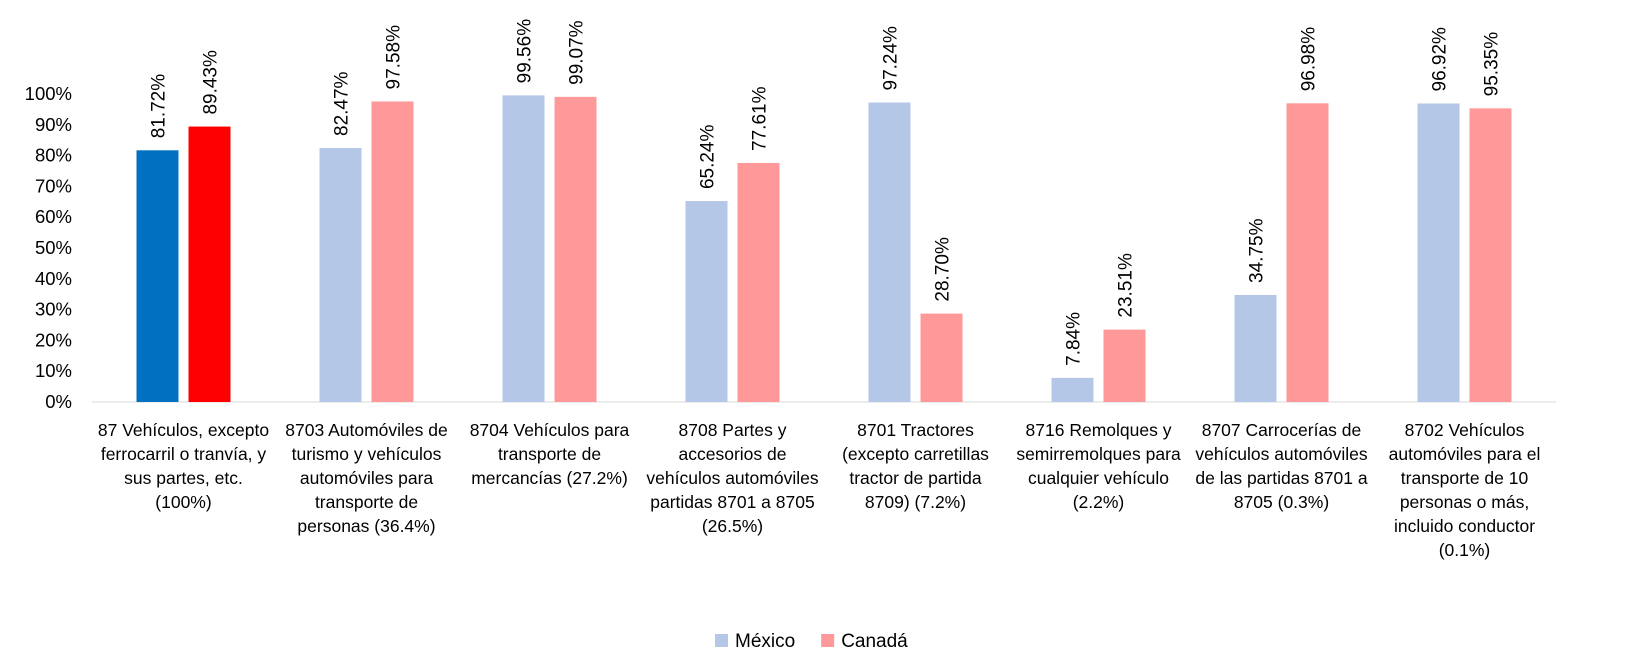 The width and height of the screenshot is (1638, 653). Describe the element at coordinates (48, 93) in the screenshot. I see `y-tick-label: 100%` at that location.